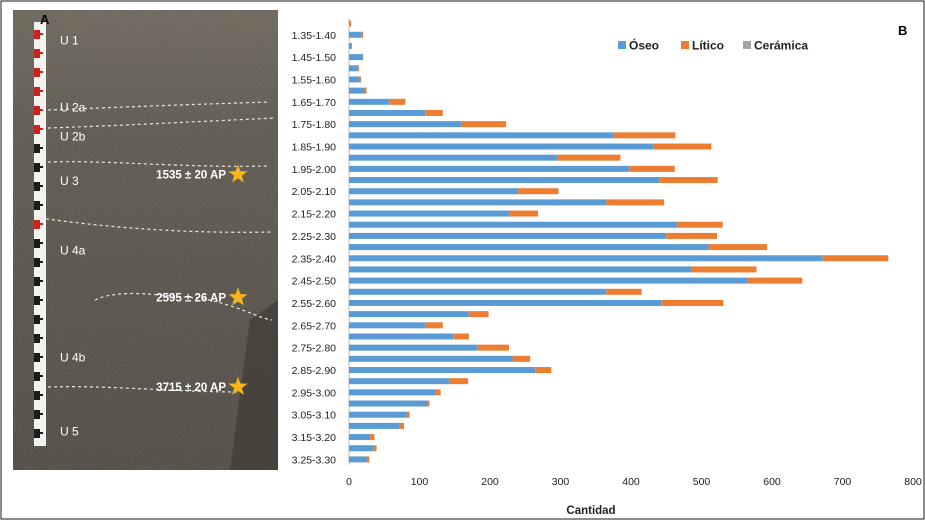 Image resolution: width=925 pixels, height=520 pixels. I want to click on profile-scale, so click(40, 234).